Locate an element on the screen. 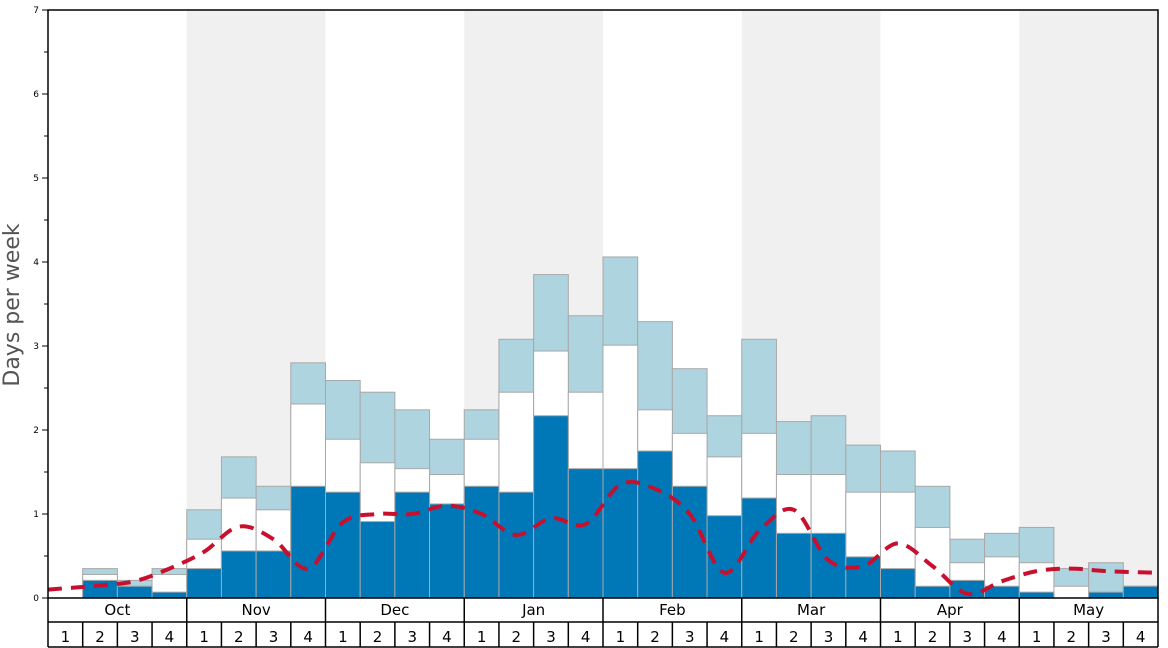 Image resolution: width=1168 pixels, height=648 pixels. month-label: Apr is located at coordinates (950, 610).